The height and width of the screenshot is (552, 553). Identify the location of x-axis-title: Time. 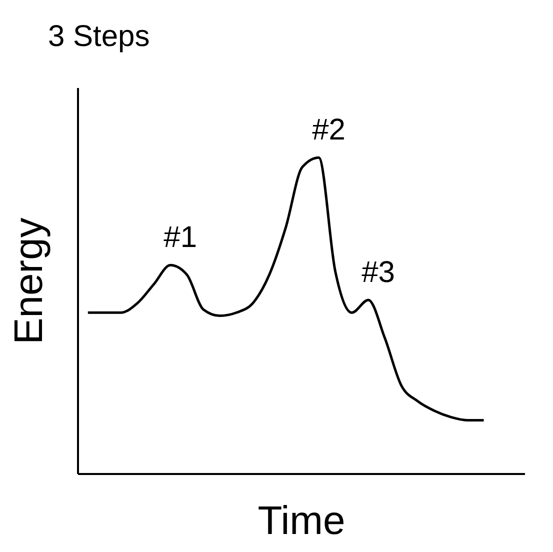
(302, 521).